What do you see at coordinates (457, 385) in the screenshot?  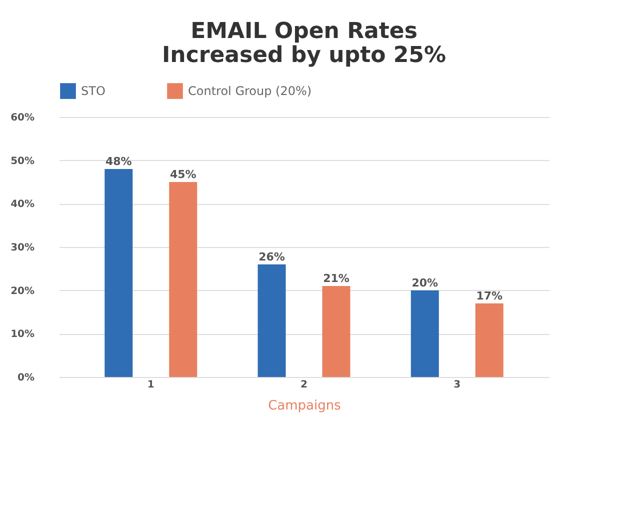 I see `x-tick-label: 3` at bounding box center [457, 385].